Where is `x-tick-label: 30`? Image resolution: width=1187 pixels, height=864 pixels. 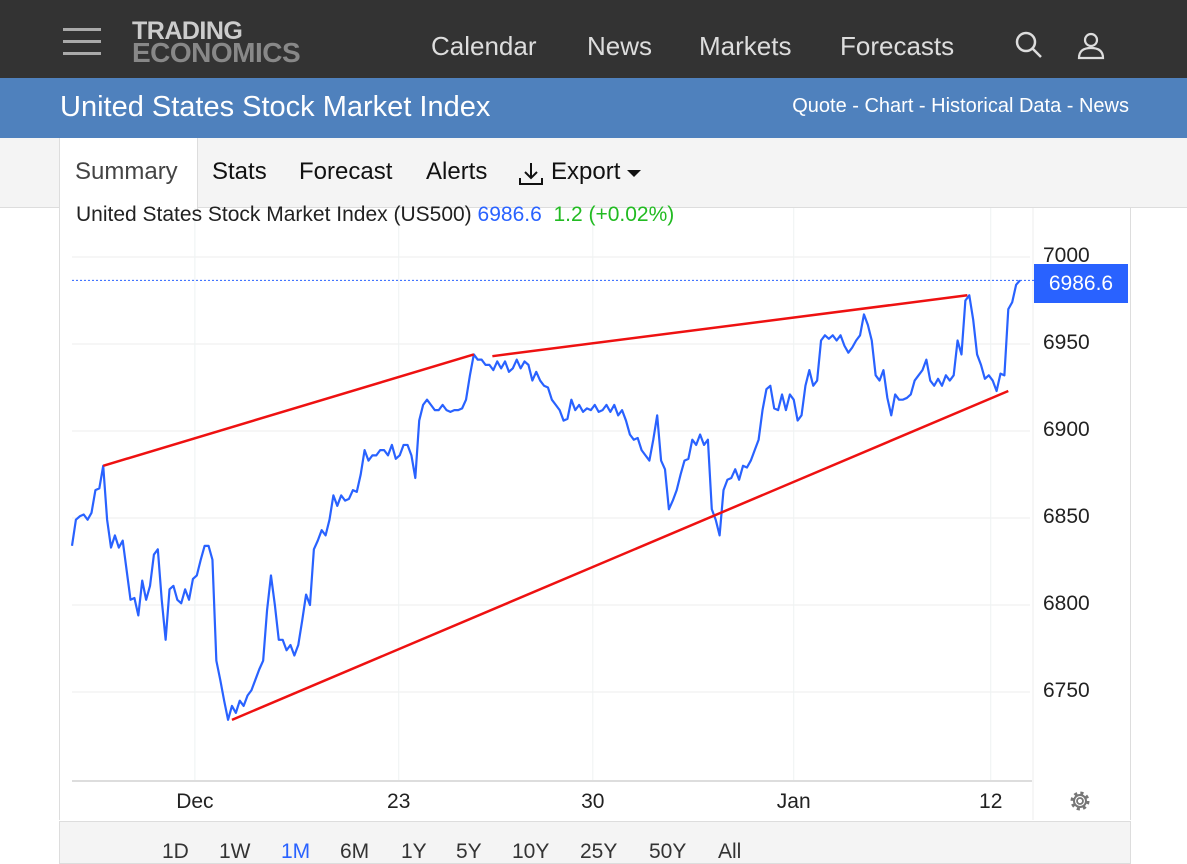 x-tick-label: 30 is located at coordinates (593, 801).